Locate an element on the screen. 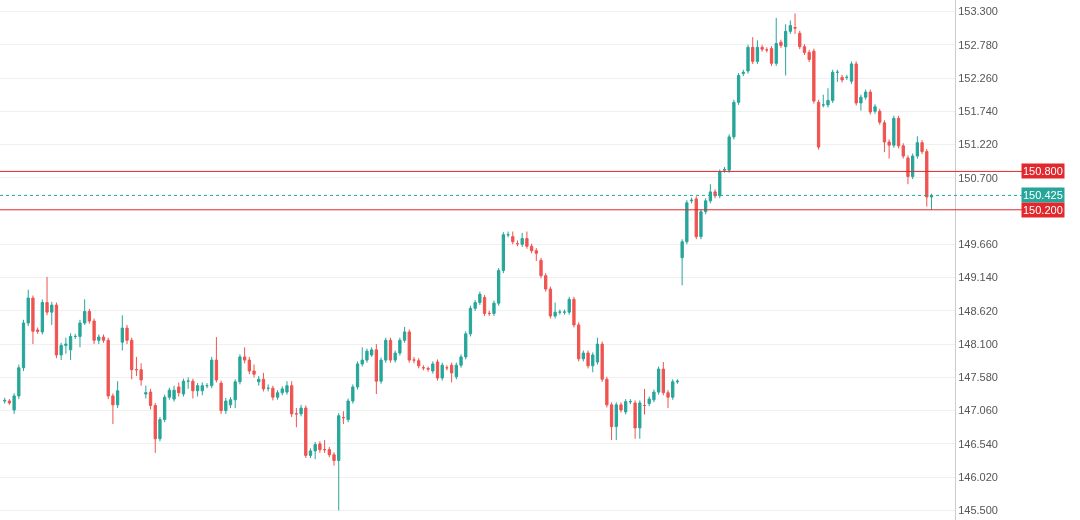 This screenshot has width=1080, height=520. y-tick-label: 147.060 is located at coordinates (978, 410).